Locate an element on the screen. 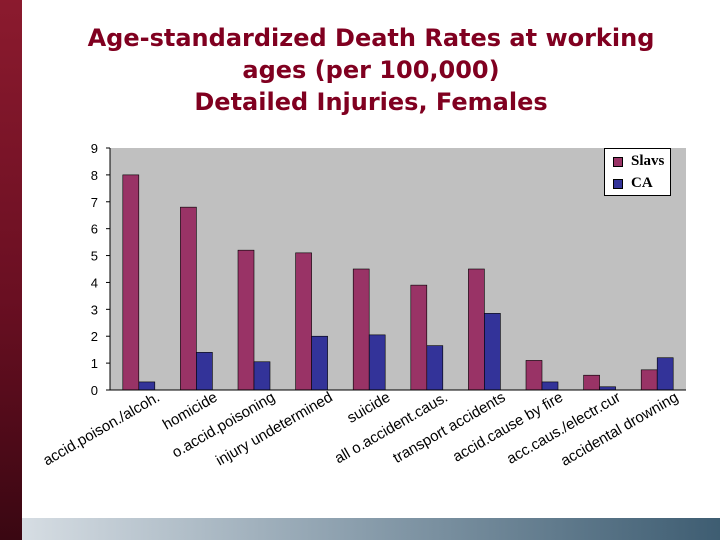  y-tick-label: 6 is located at coordinates (94, 229).